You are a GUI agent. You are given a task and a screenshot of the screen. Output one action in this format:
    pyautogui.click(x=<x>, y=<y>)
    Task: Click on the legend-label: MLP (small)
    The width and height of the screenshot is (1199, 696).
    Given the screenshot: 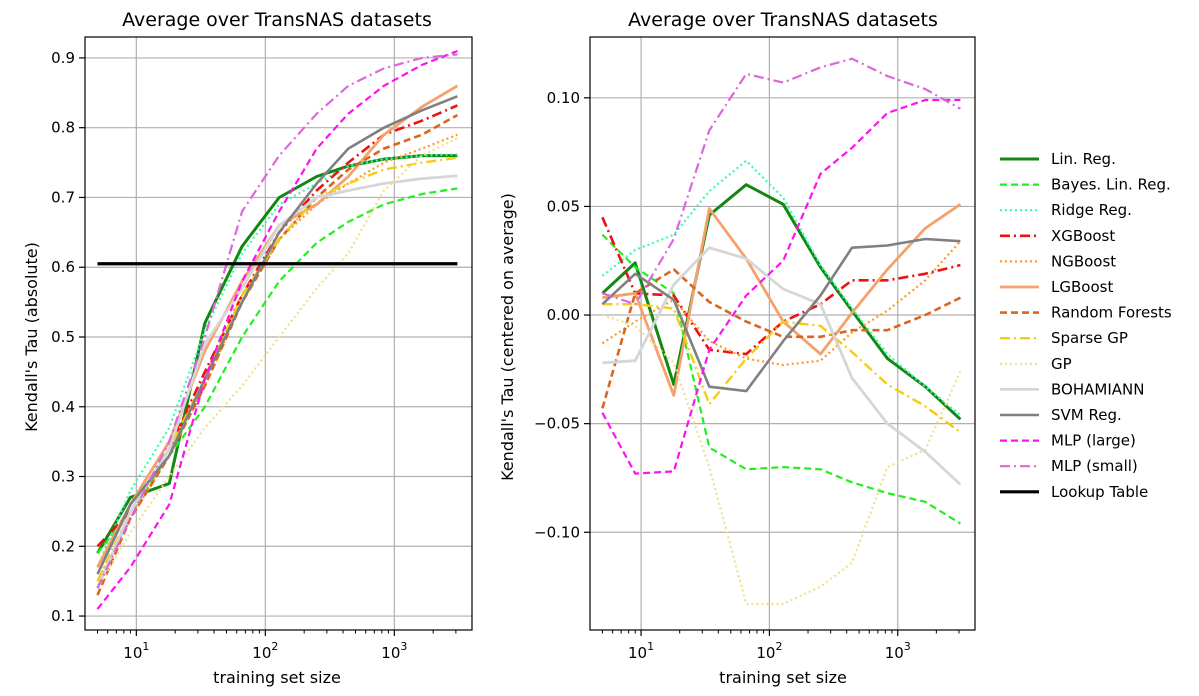 What is the action you would take?
    pyautogui.click(x=1094, y=466)
    